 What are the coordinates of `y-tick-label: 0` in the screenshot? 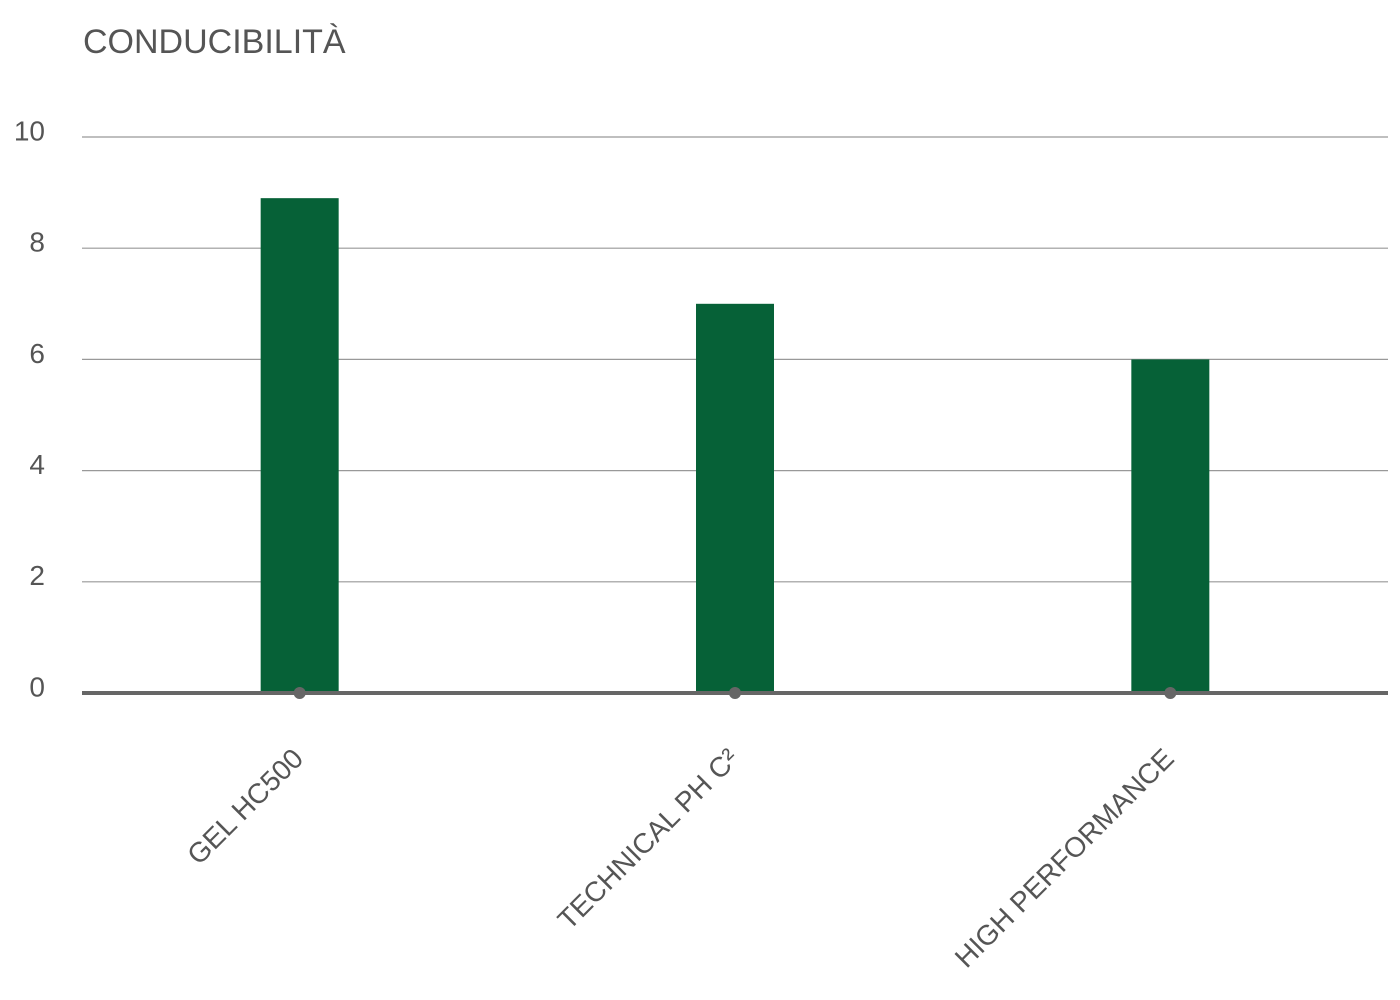 It's located at (37, 686).